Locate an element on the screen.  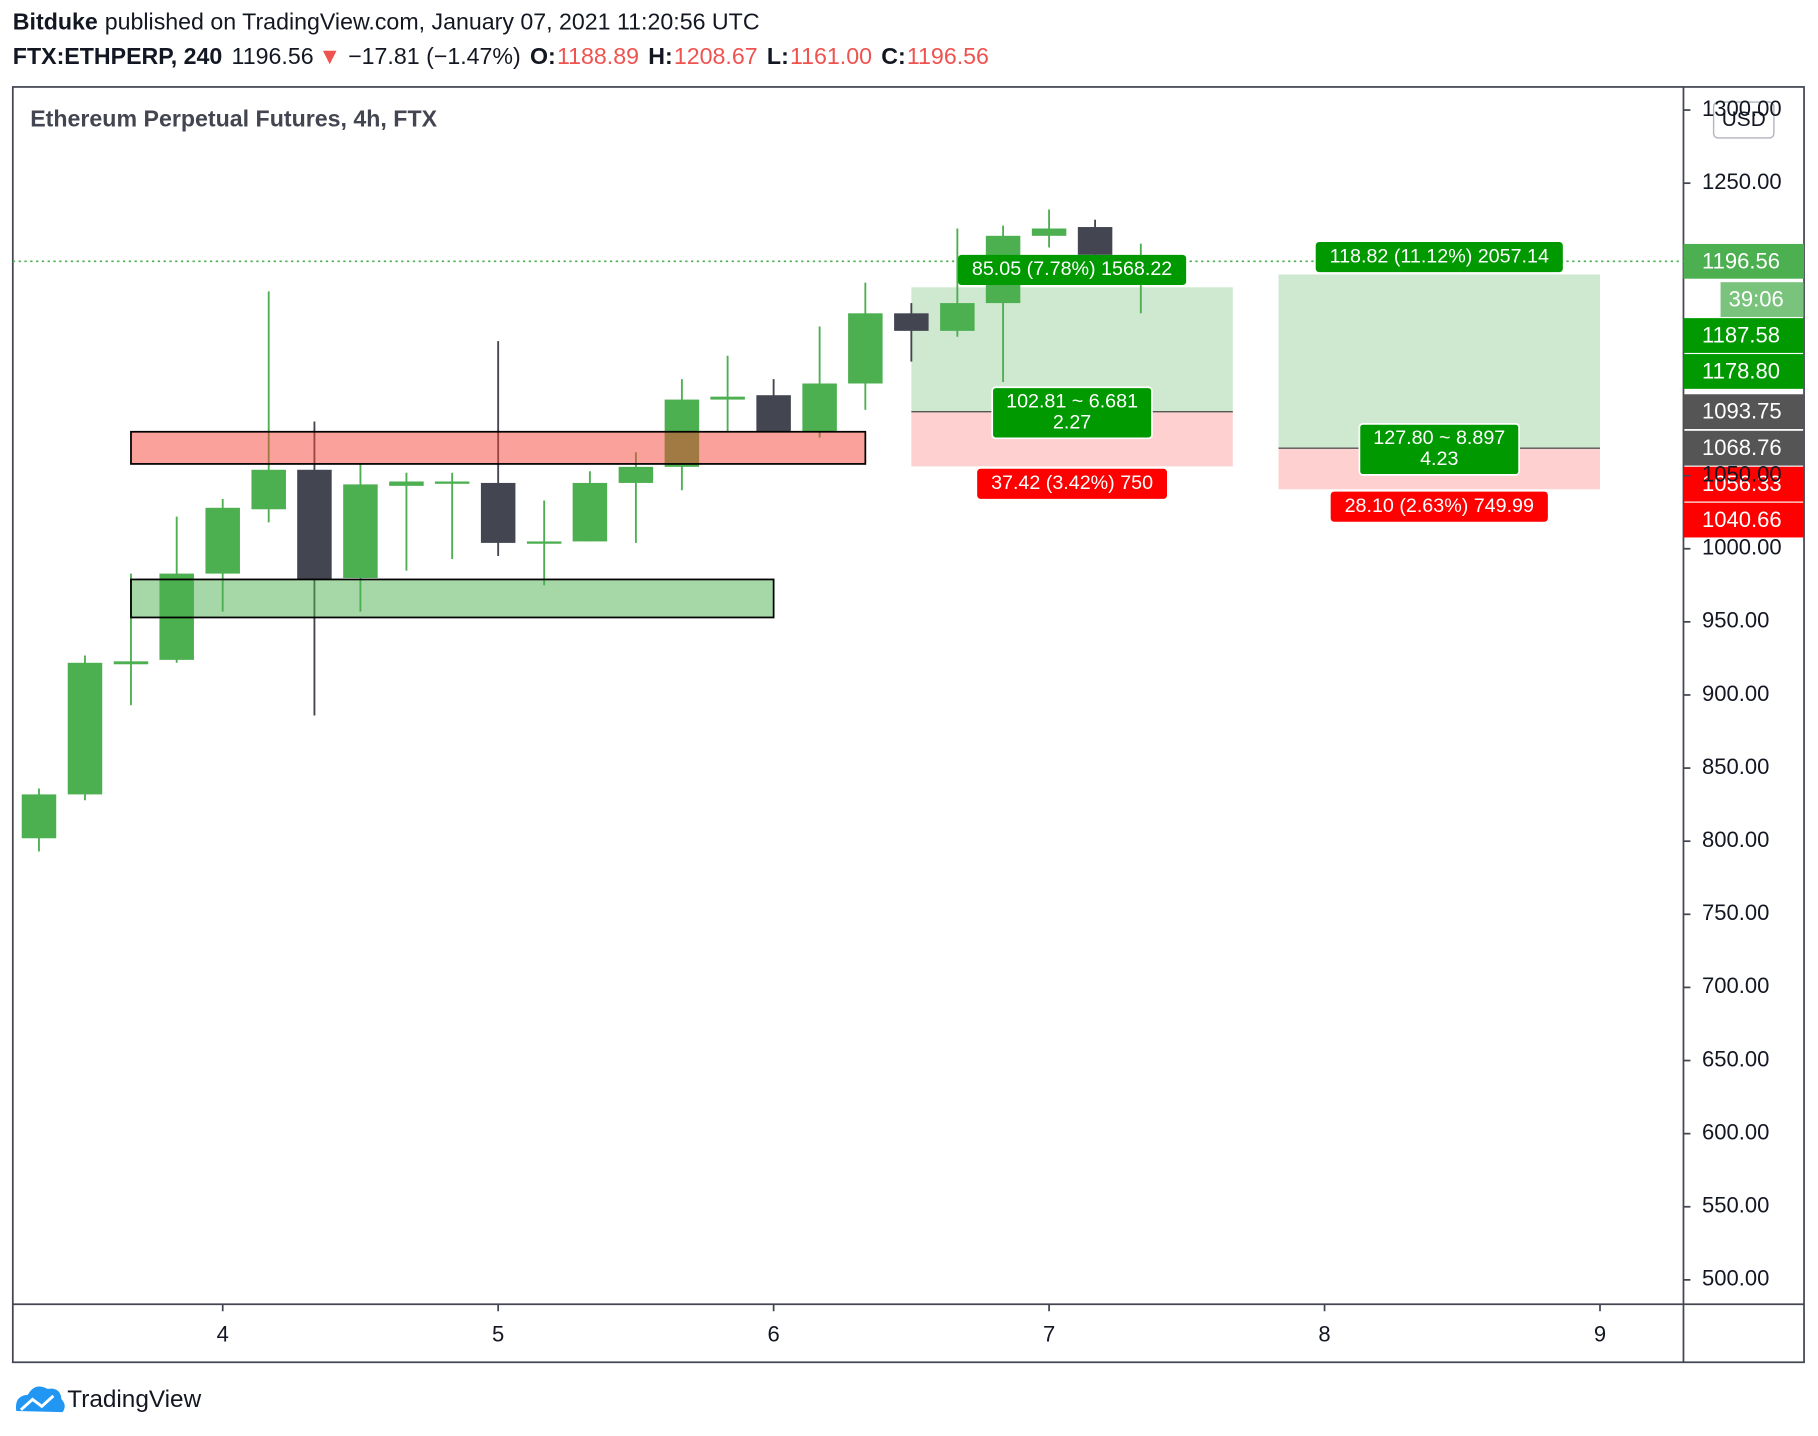
y-tick-label: 700.00 is located at coordinates (1735, 985).